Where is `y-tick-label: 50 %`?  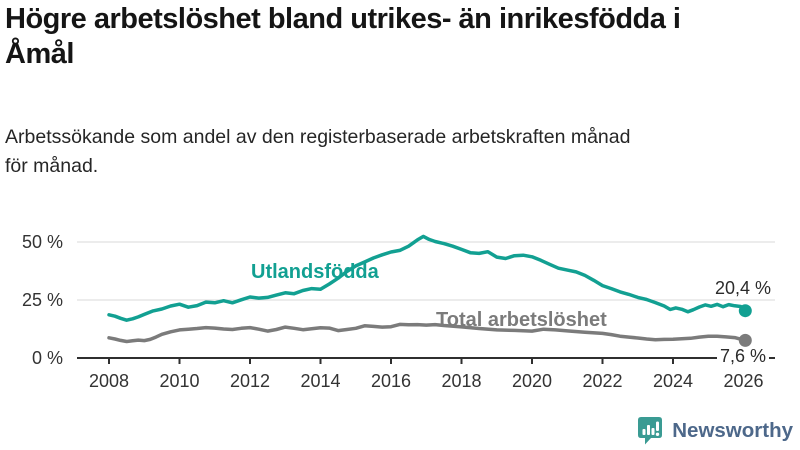 y-tick-label: 50 % is located at coordinates (42, 242).